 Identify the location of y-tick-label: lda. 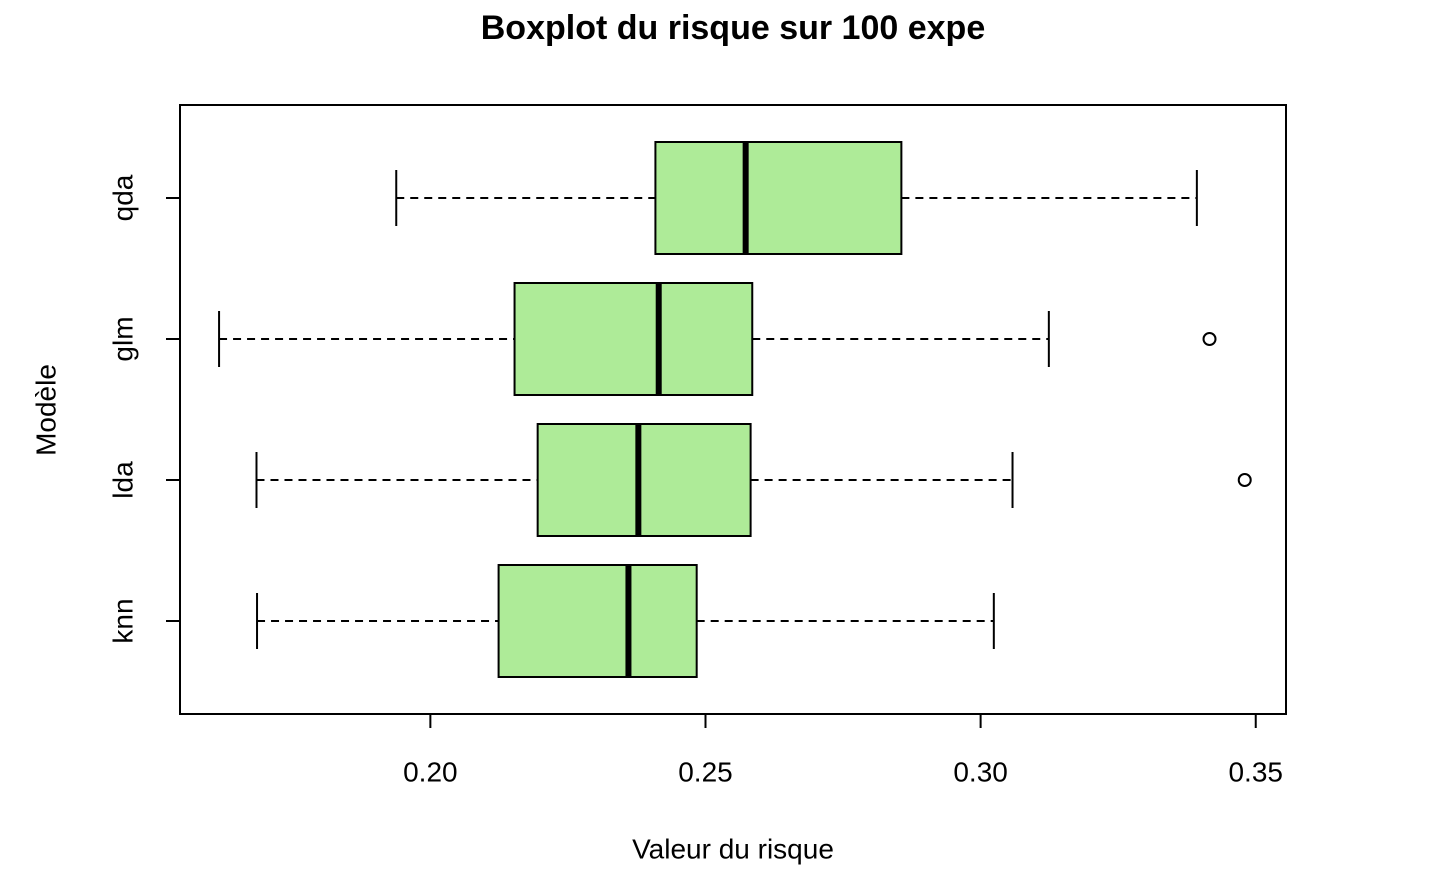
(122, 480).